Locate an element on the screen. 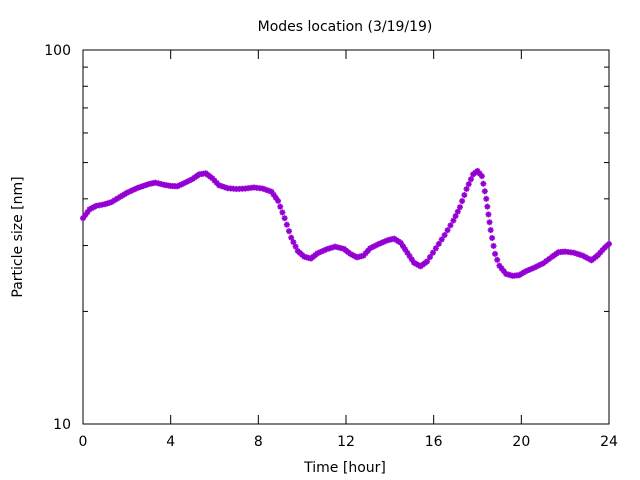 The height and width of the screenshot is (480, 640). y-tick-label: 100 is located at coordinates (57, 51).